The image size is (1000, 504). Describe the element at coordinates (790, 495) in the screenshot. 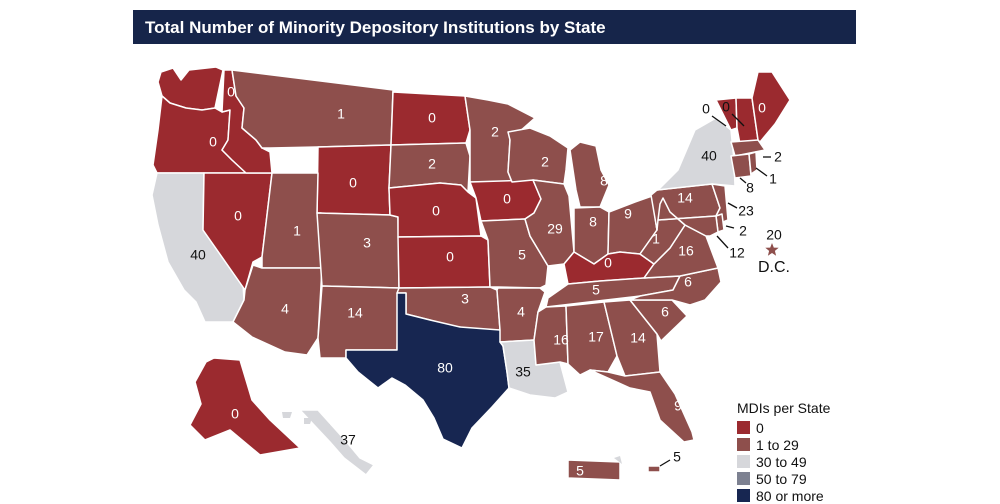

I see `legend-label: 80 or more` at that location.